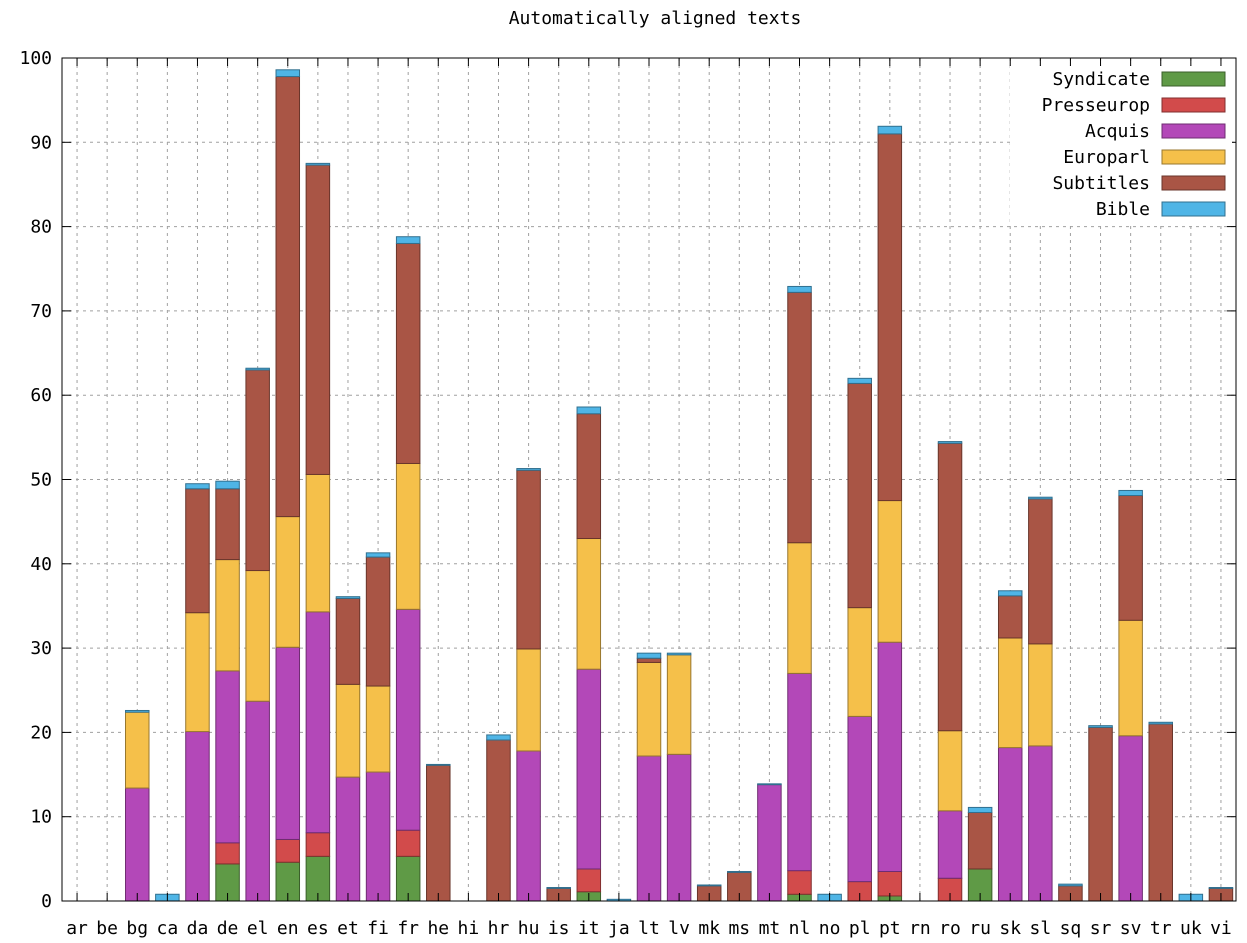  What do you see at coordinates (679, 654) in the screenshot?
I see `bar-segment-bible-lv` at bounding box center [679, 654].